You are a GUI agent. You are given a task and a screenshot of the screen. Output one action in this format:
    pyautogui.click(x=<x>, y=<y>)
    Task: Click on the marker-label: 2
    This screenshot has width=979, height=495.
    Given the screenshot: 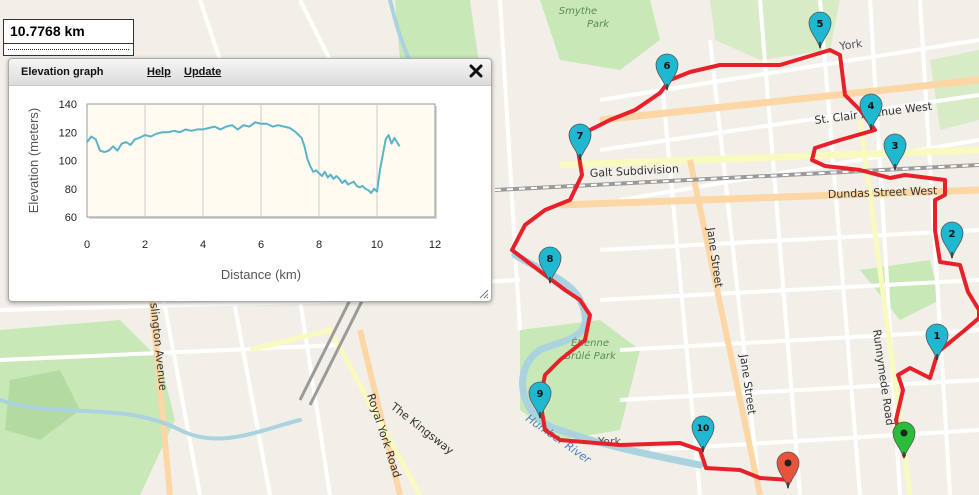 What is the action you would take?
    pyautogui.click(x=952, y=234)
    